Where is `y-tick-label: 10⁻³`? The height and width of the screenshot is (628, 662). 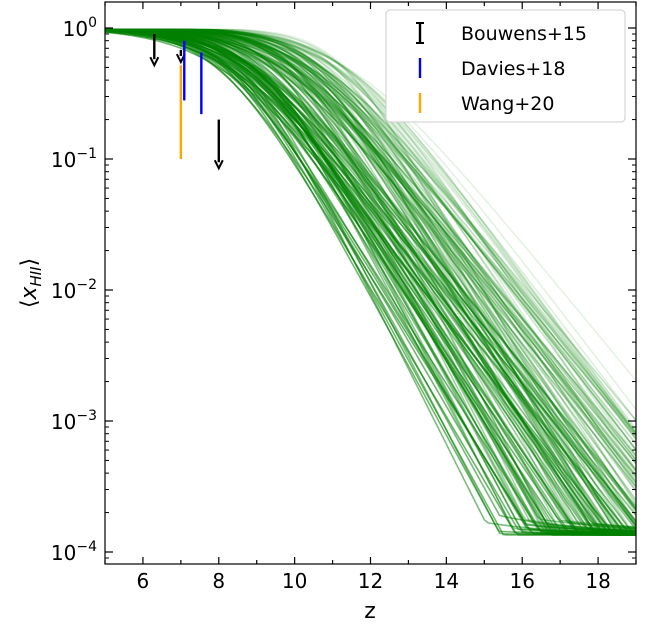 y-tick-label: 10⁻³ is located at coordinates (74, 421).